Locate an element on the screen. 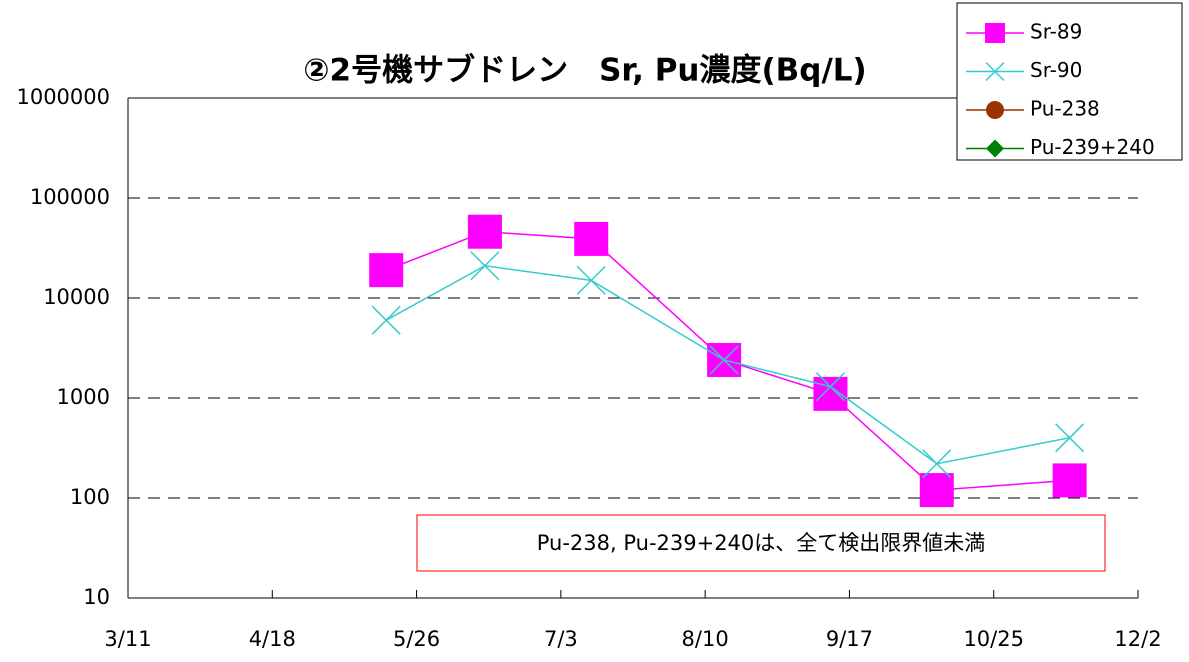 The width and height of the screenshot is (1189, 662). annotation-box is located at coordinates (761, 543).